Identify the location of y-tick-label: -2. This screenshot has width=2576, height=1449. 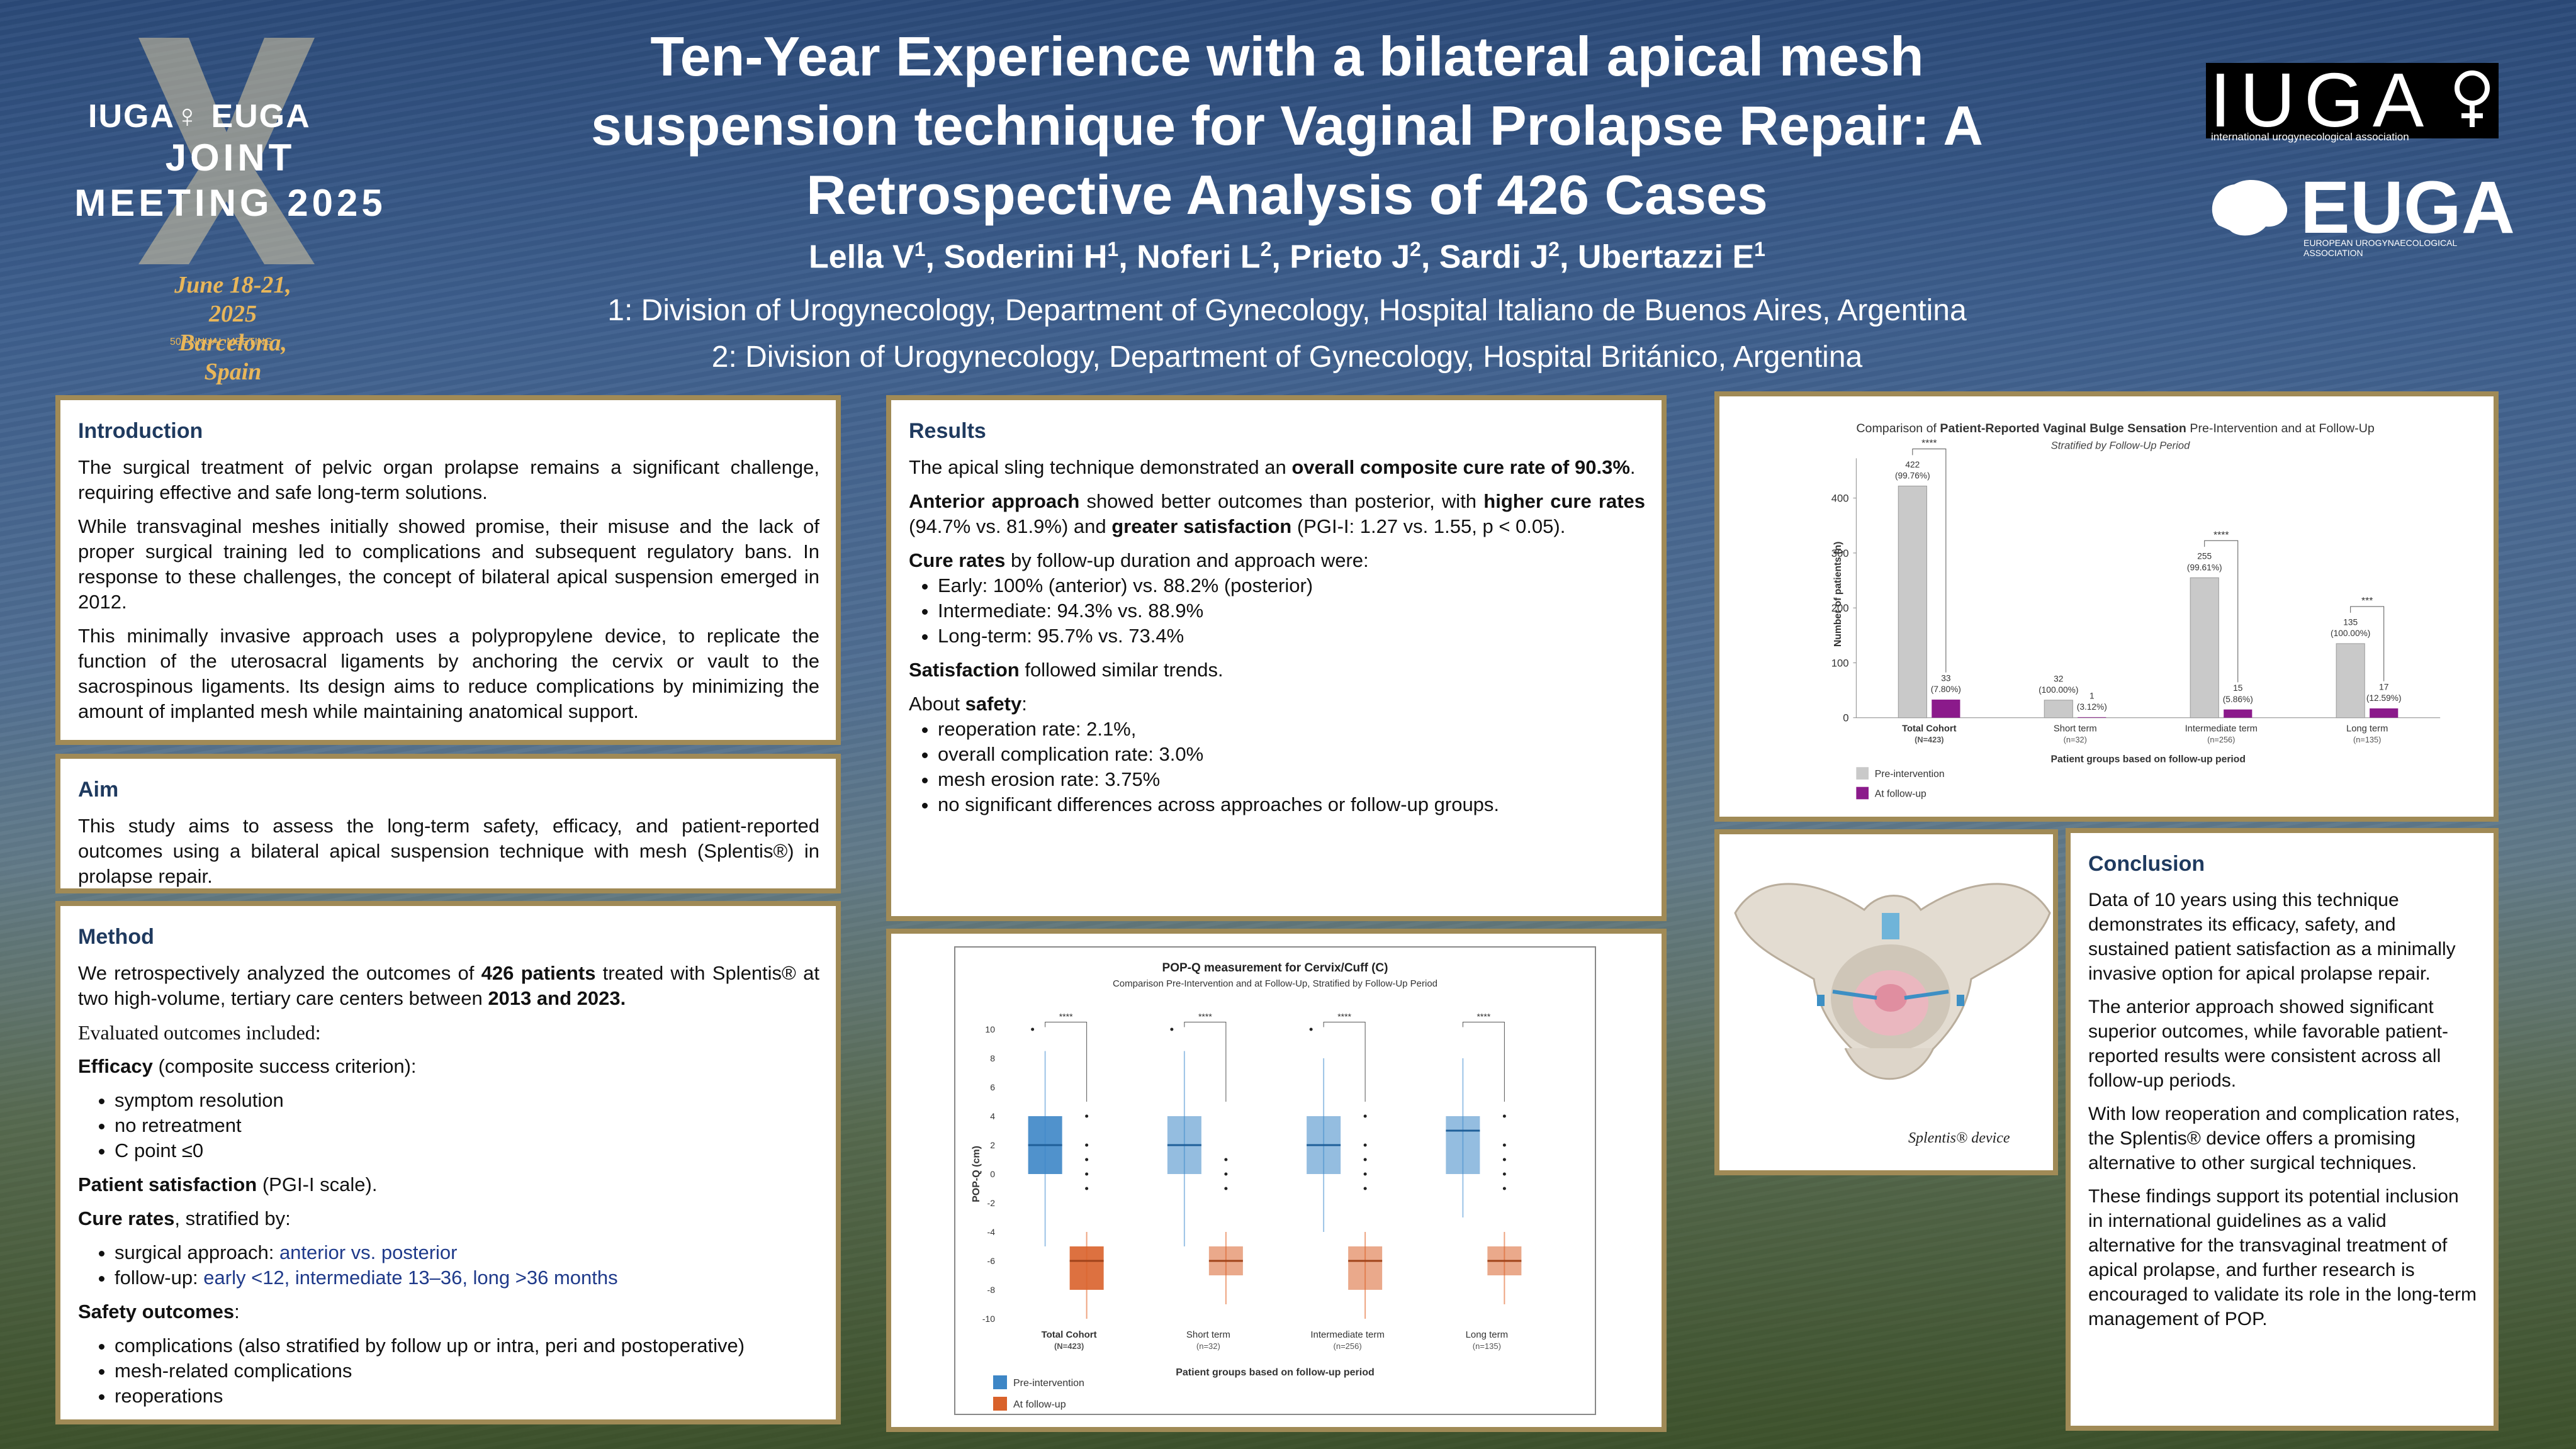
(991, 1203).